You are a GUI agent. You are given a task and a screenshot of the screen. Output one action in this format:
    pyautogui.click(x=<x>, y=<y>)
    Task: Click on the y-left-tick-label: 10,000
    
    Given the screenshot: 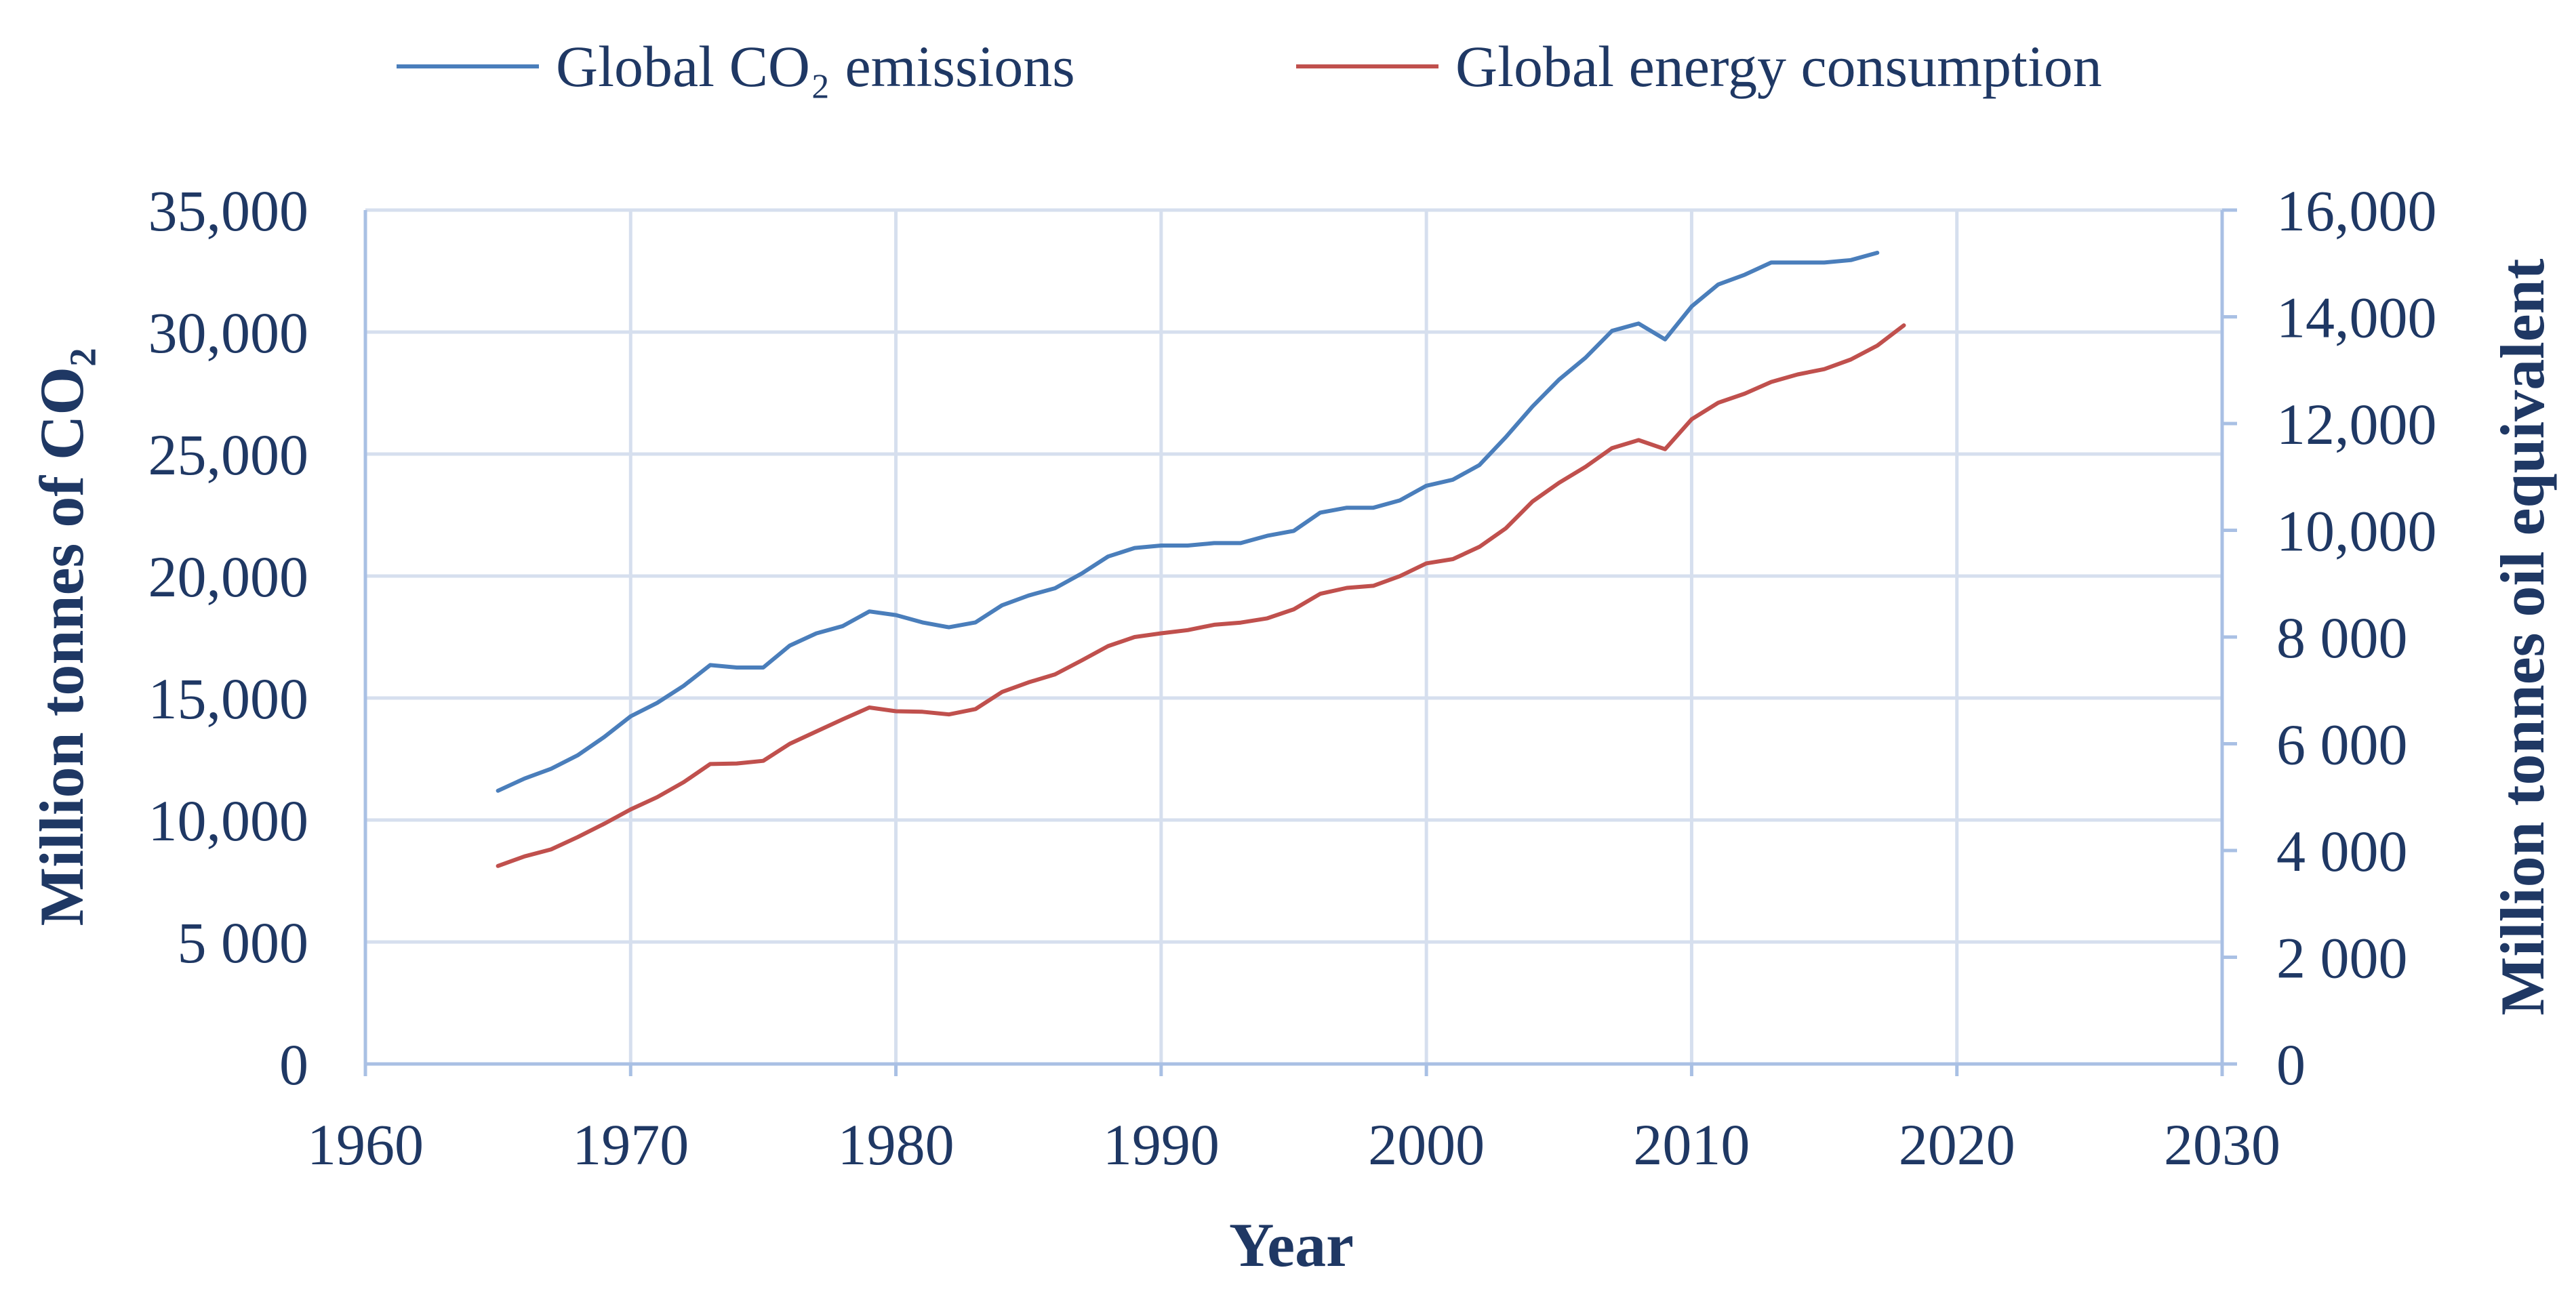 What is the action you would take?
    pyautogui.click(x=228, y=820)
    